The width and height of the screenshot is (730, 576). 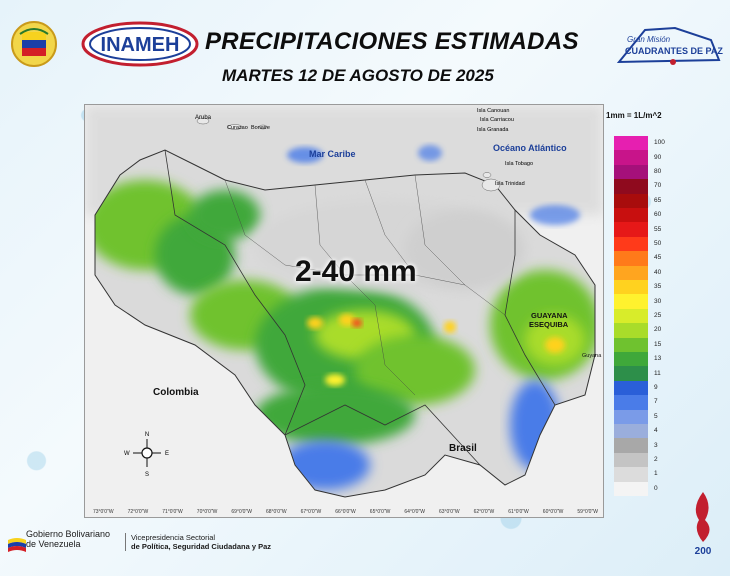 I want to click on legend-item: 65, so click(x=654, y=200).